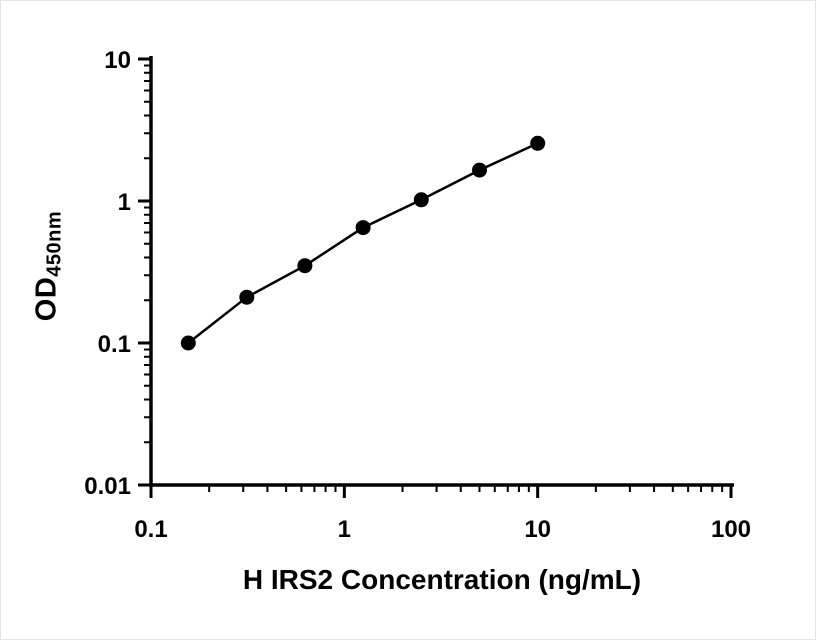 The width and height of the screenshot is (816, 640). What do you see at coordinates (731, 529) in the screenshot?
I see `x-tick-label: 100` at bounding box center [731, 529].